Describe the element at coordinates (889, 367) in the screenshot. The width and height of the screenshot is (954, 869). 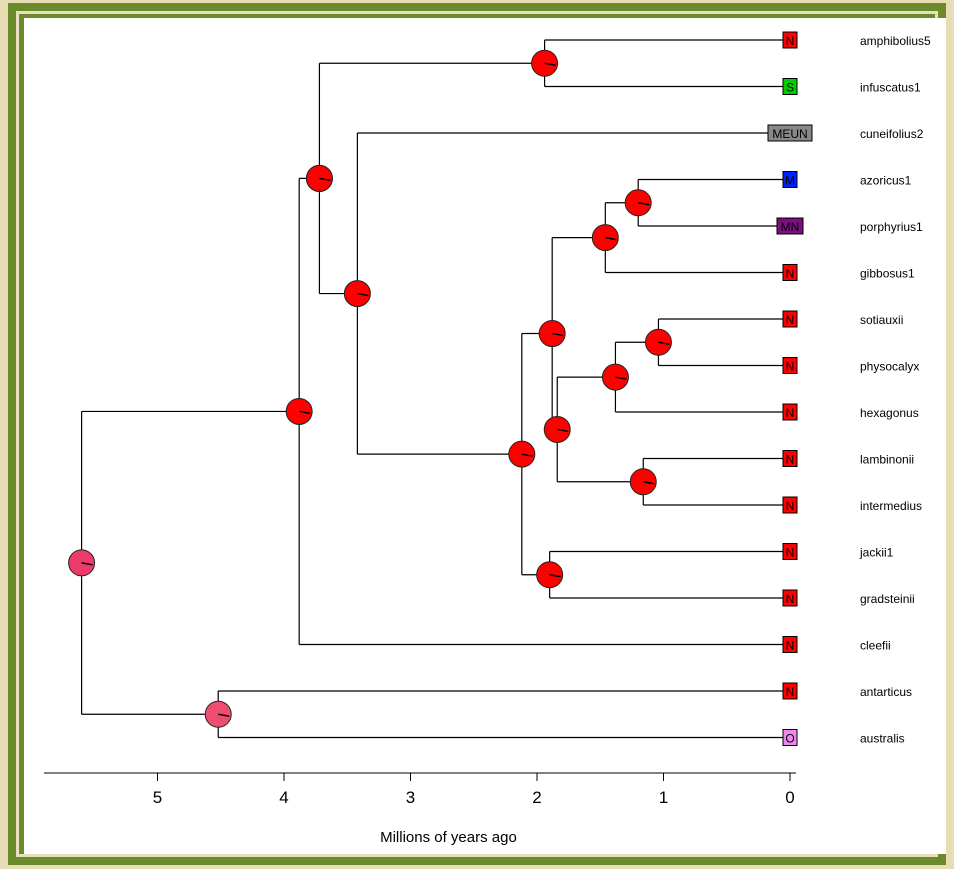
I see `tip-label: physocalyx` at that location.